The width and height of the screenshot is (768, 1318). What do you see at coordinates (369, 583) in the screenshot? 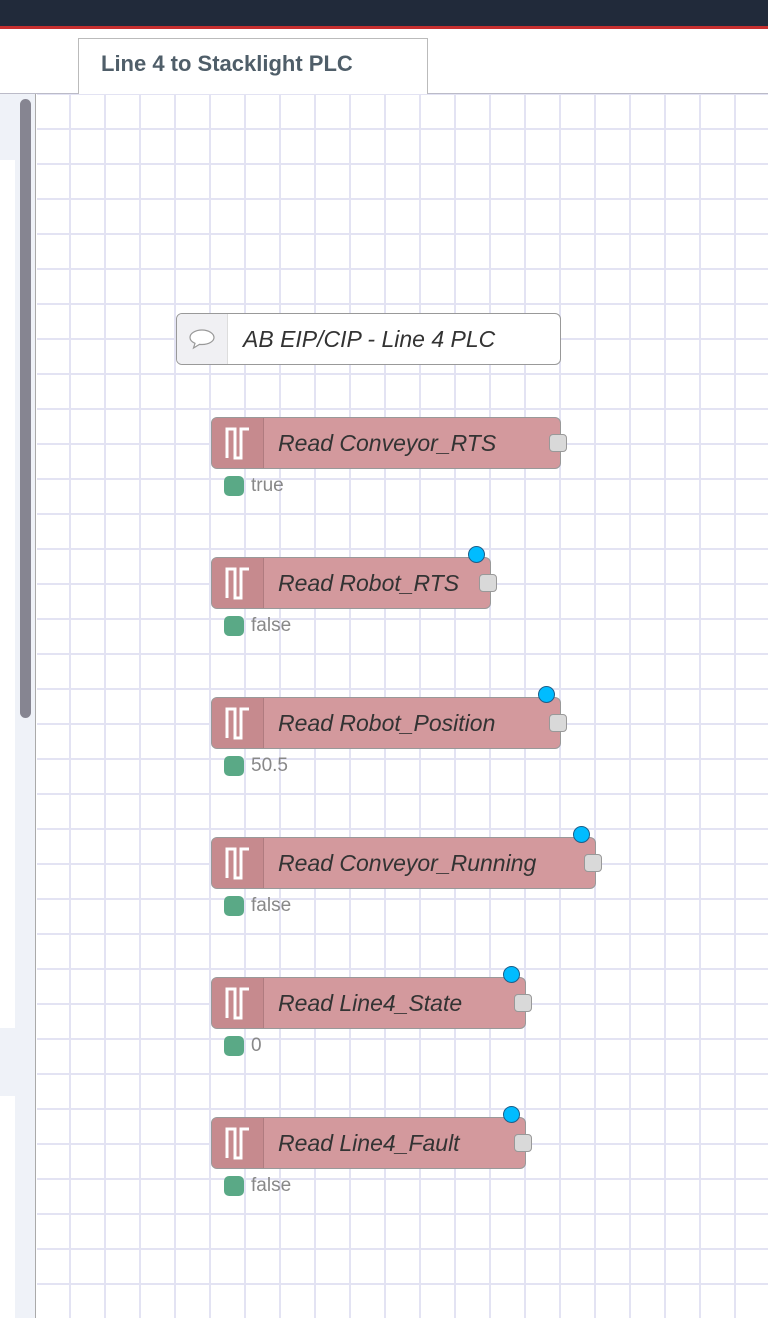
I see `node-label: Read Robot_RTS` at bounding box center [369, 583].